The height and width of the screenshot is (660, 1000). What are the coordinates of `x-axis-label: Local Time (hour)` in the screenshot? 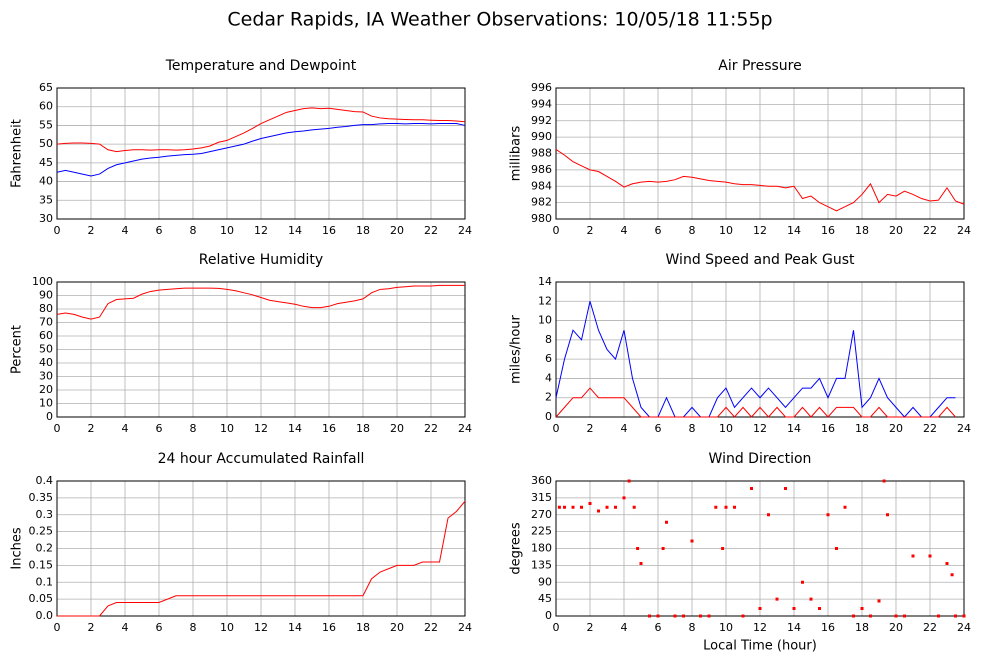 It's located at (760, 646).